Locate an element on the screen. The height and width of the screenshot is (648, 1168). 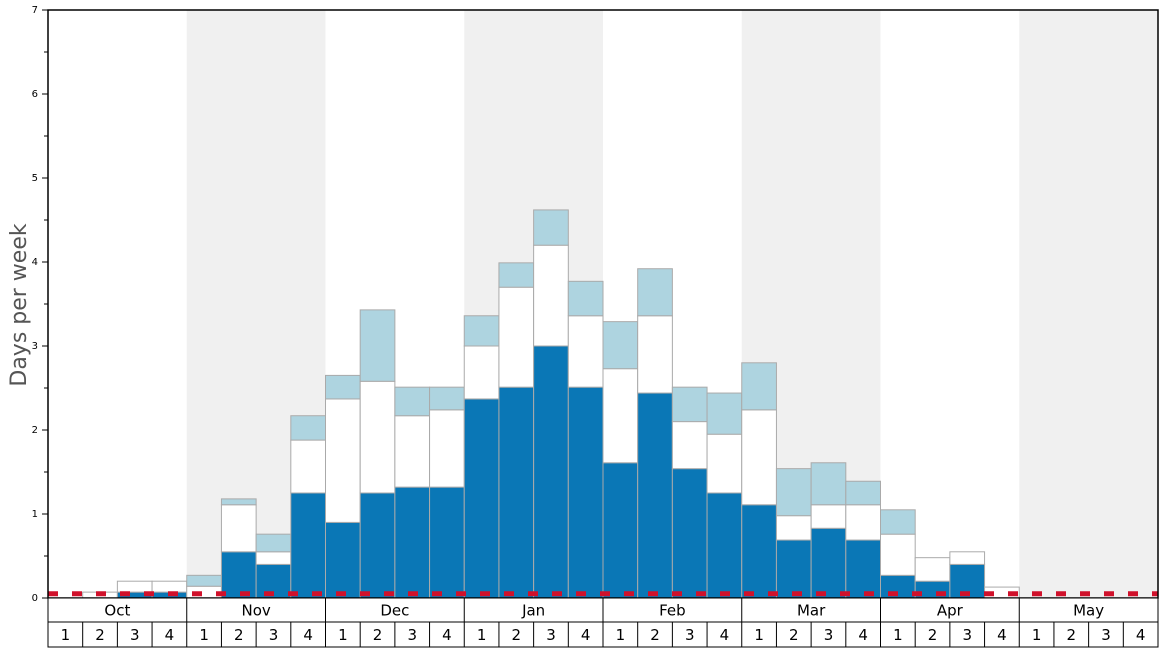
month-label: Mar is located at coordinates (811, 611).